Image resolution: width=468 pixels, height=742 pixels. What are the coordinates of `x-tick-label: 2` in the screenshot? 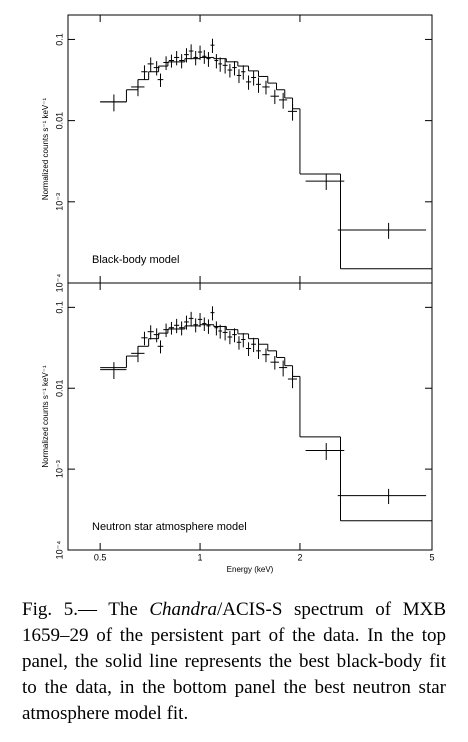 It's located at (299, 557).